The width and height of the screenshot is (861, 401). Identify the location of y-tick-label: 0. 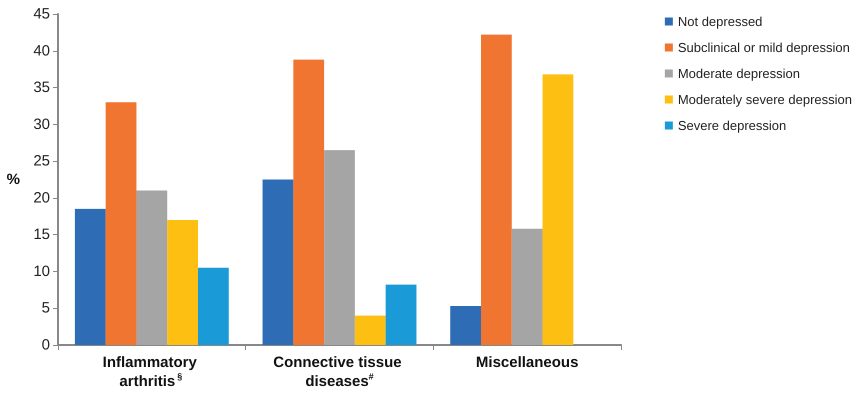
(46, 345).